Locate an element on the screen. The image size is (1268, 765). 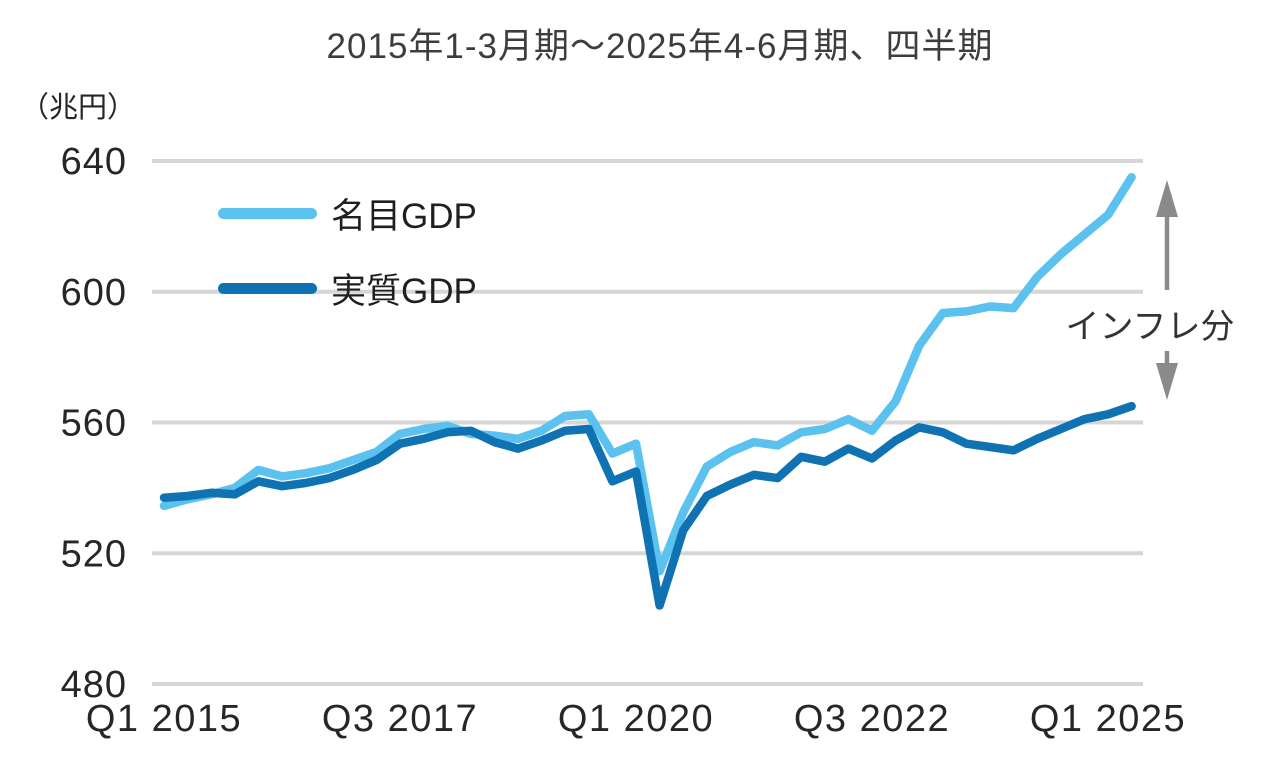
y-tick-label: 600 is located at coordinates (94, 293).